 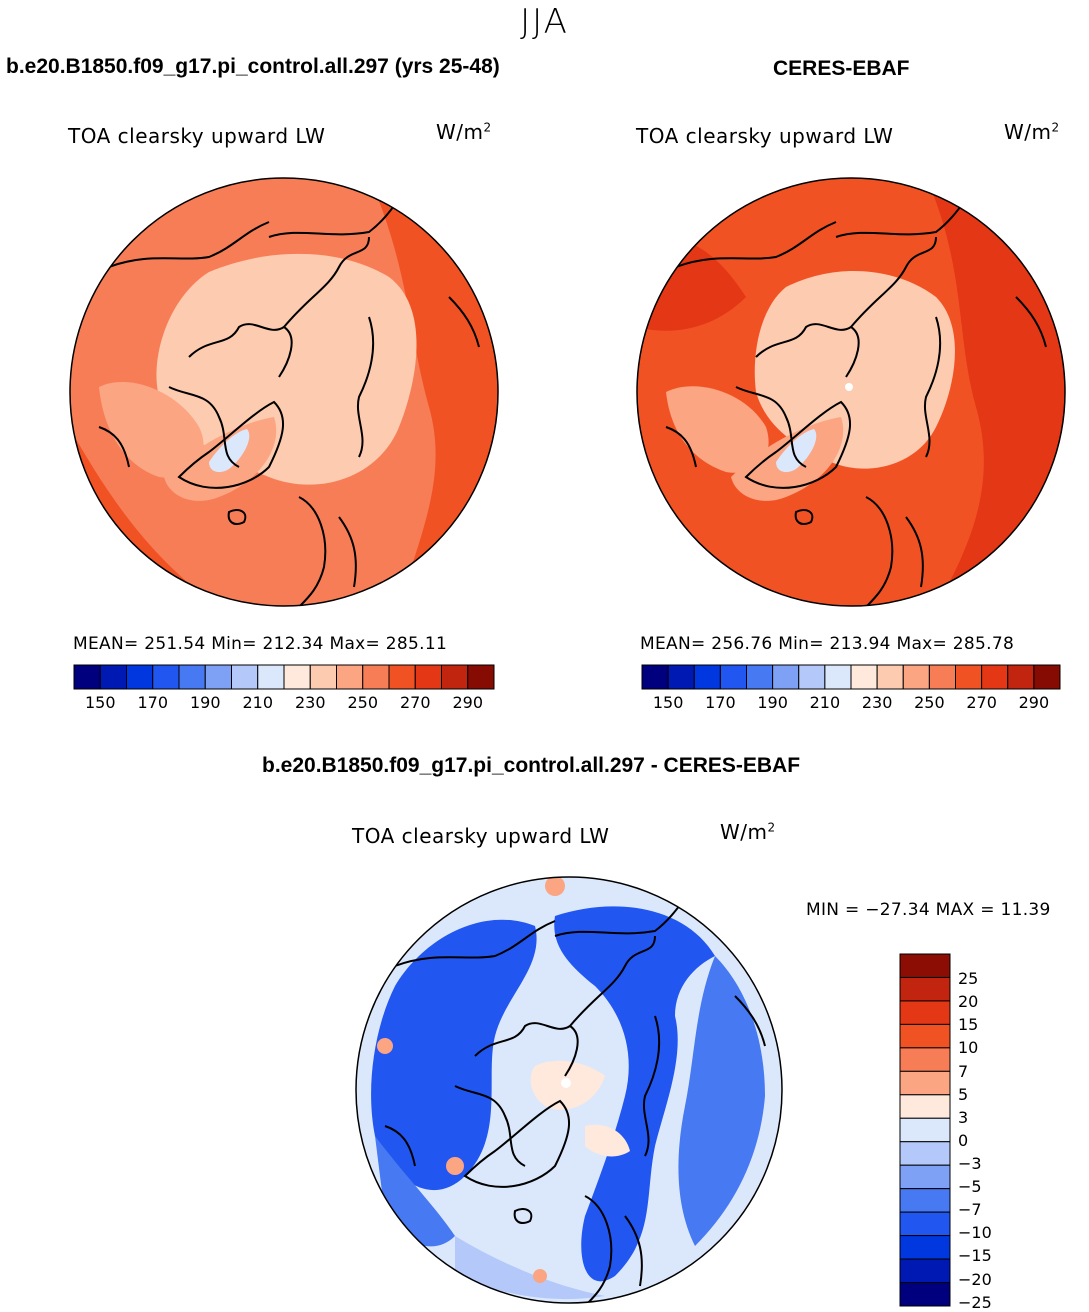 I want to click on diff-colorbar-tick-label: 25, so click(x=968, y=979).